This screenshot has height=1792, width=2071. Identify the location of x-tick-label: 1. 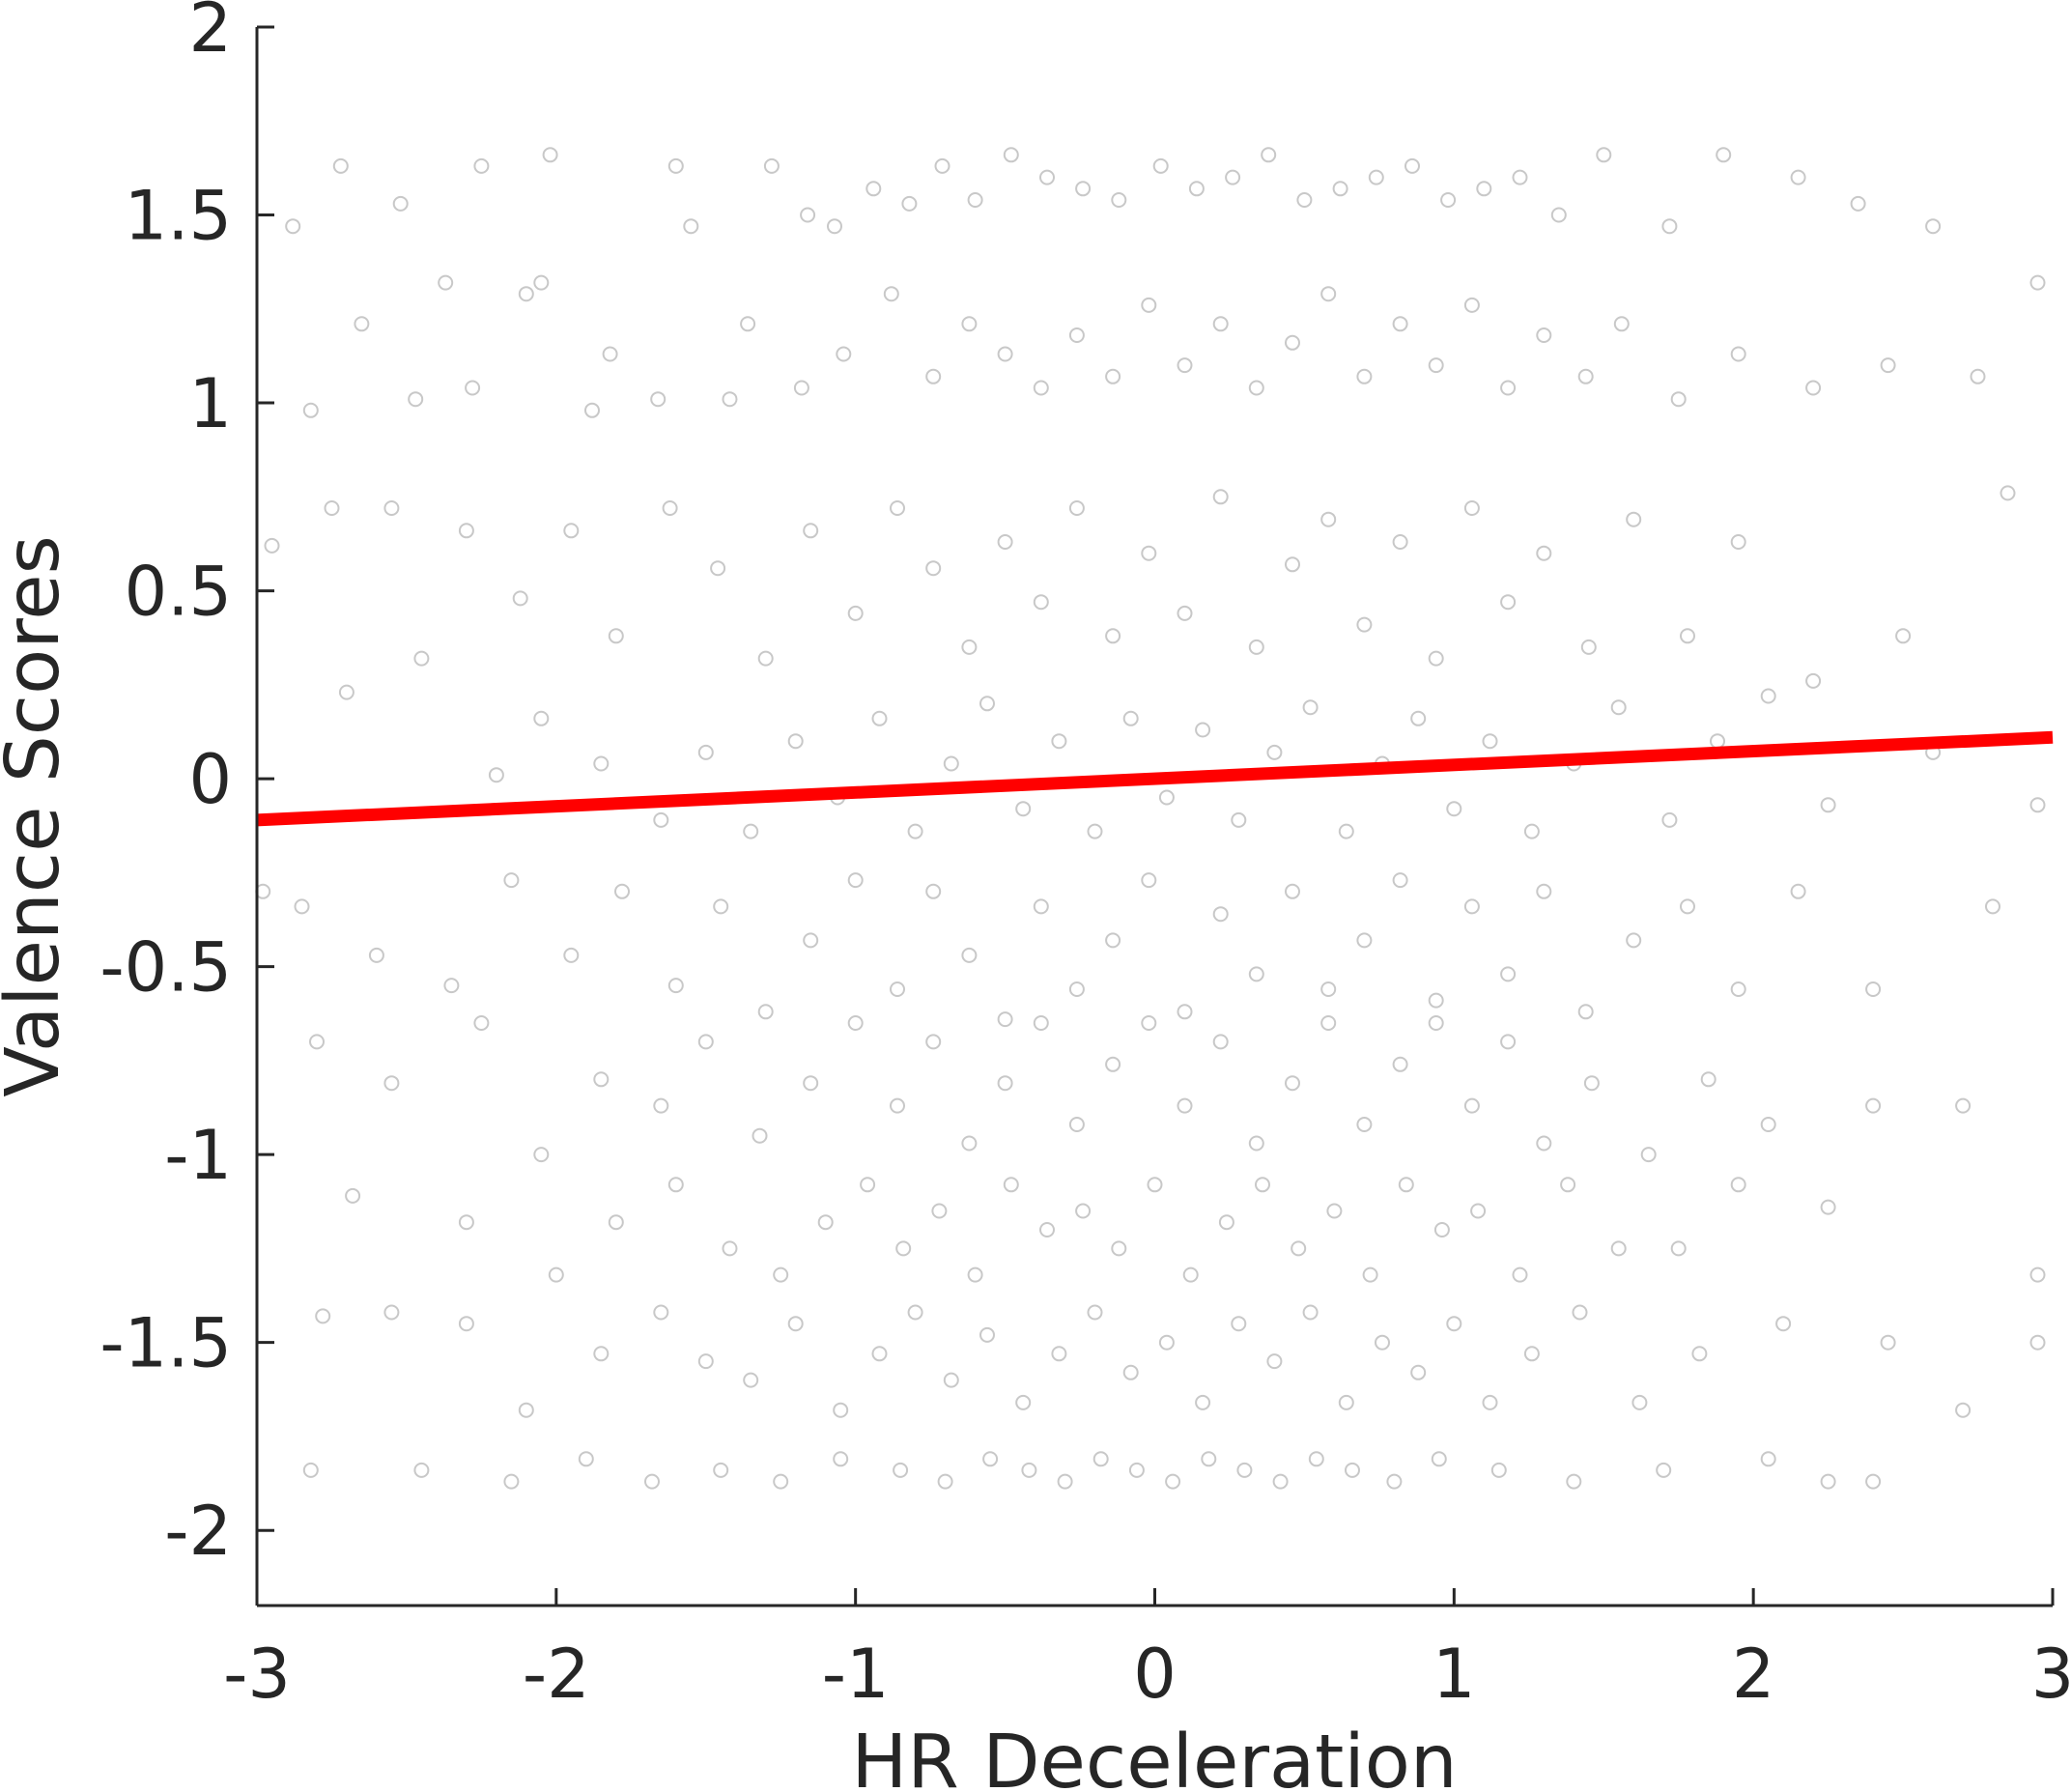
(1454, 1674).